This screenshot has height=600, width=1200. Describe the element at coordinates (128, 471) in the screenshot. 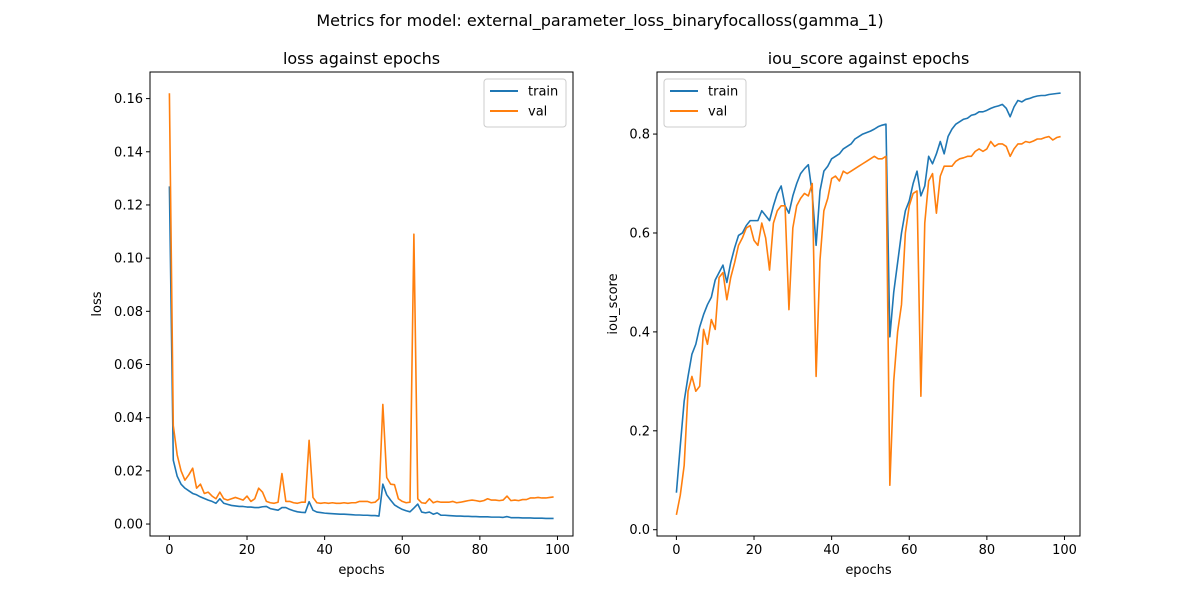

I see `loss-ytick-label: 0.02` at that location.